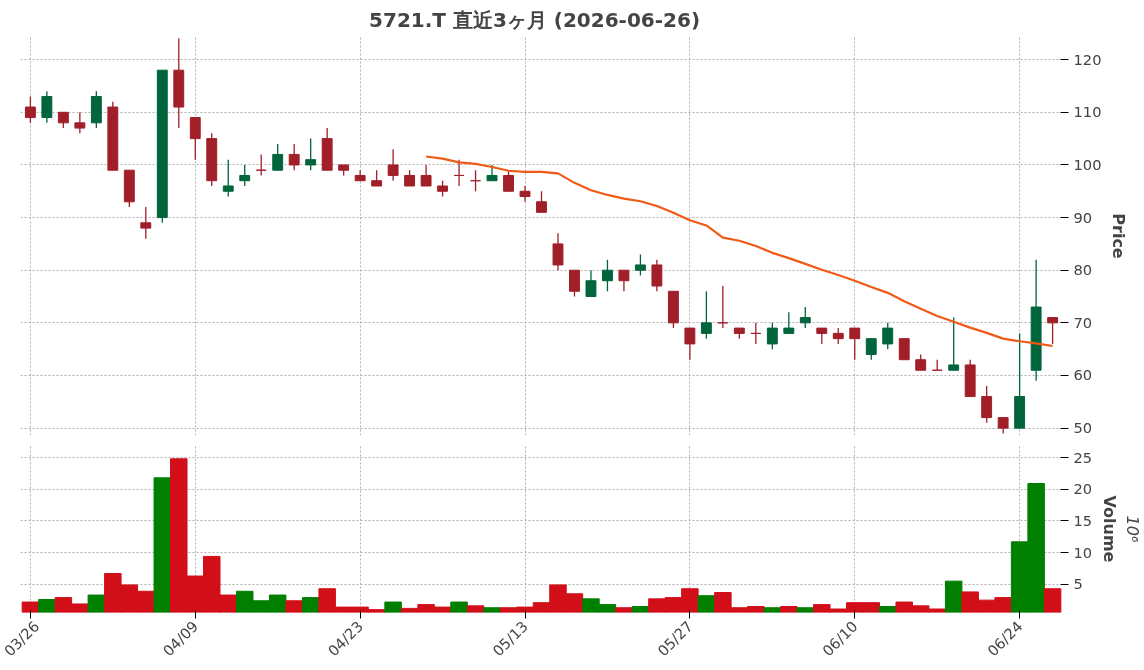  What do you see at coordinates (1083, 457) in the screenshot?
I see `y-tick-label: 25` at bounding box center [1083, 457].